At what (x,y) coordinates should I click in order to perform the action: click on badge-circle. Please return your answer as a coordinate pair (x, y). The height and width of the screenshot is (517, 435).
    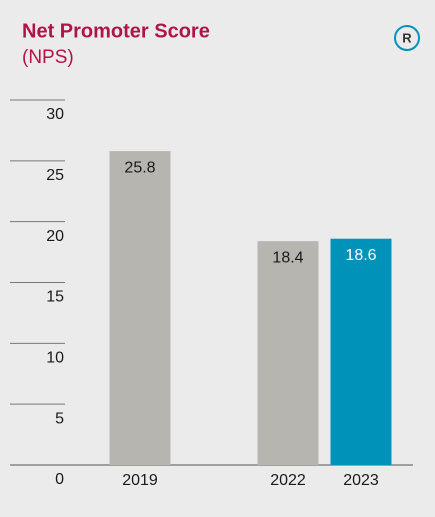
    Looking at the image, I should click on (407, 38).